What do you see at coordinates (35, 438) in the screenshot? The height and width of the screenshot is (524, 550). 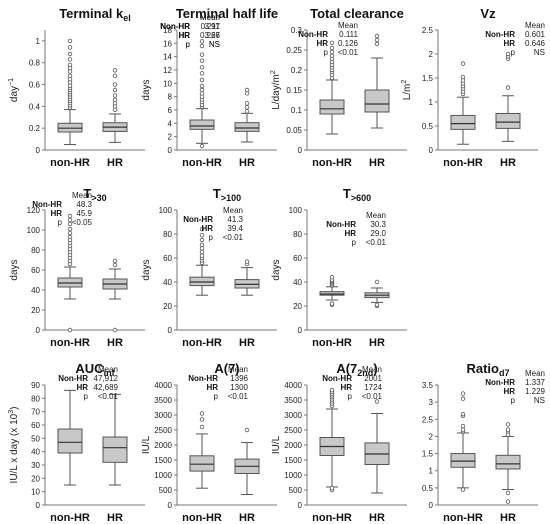 I see `y-tick-label: 50` at bounding box center [35, 438].